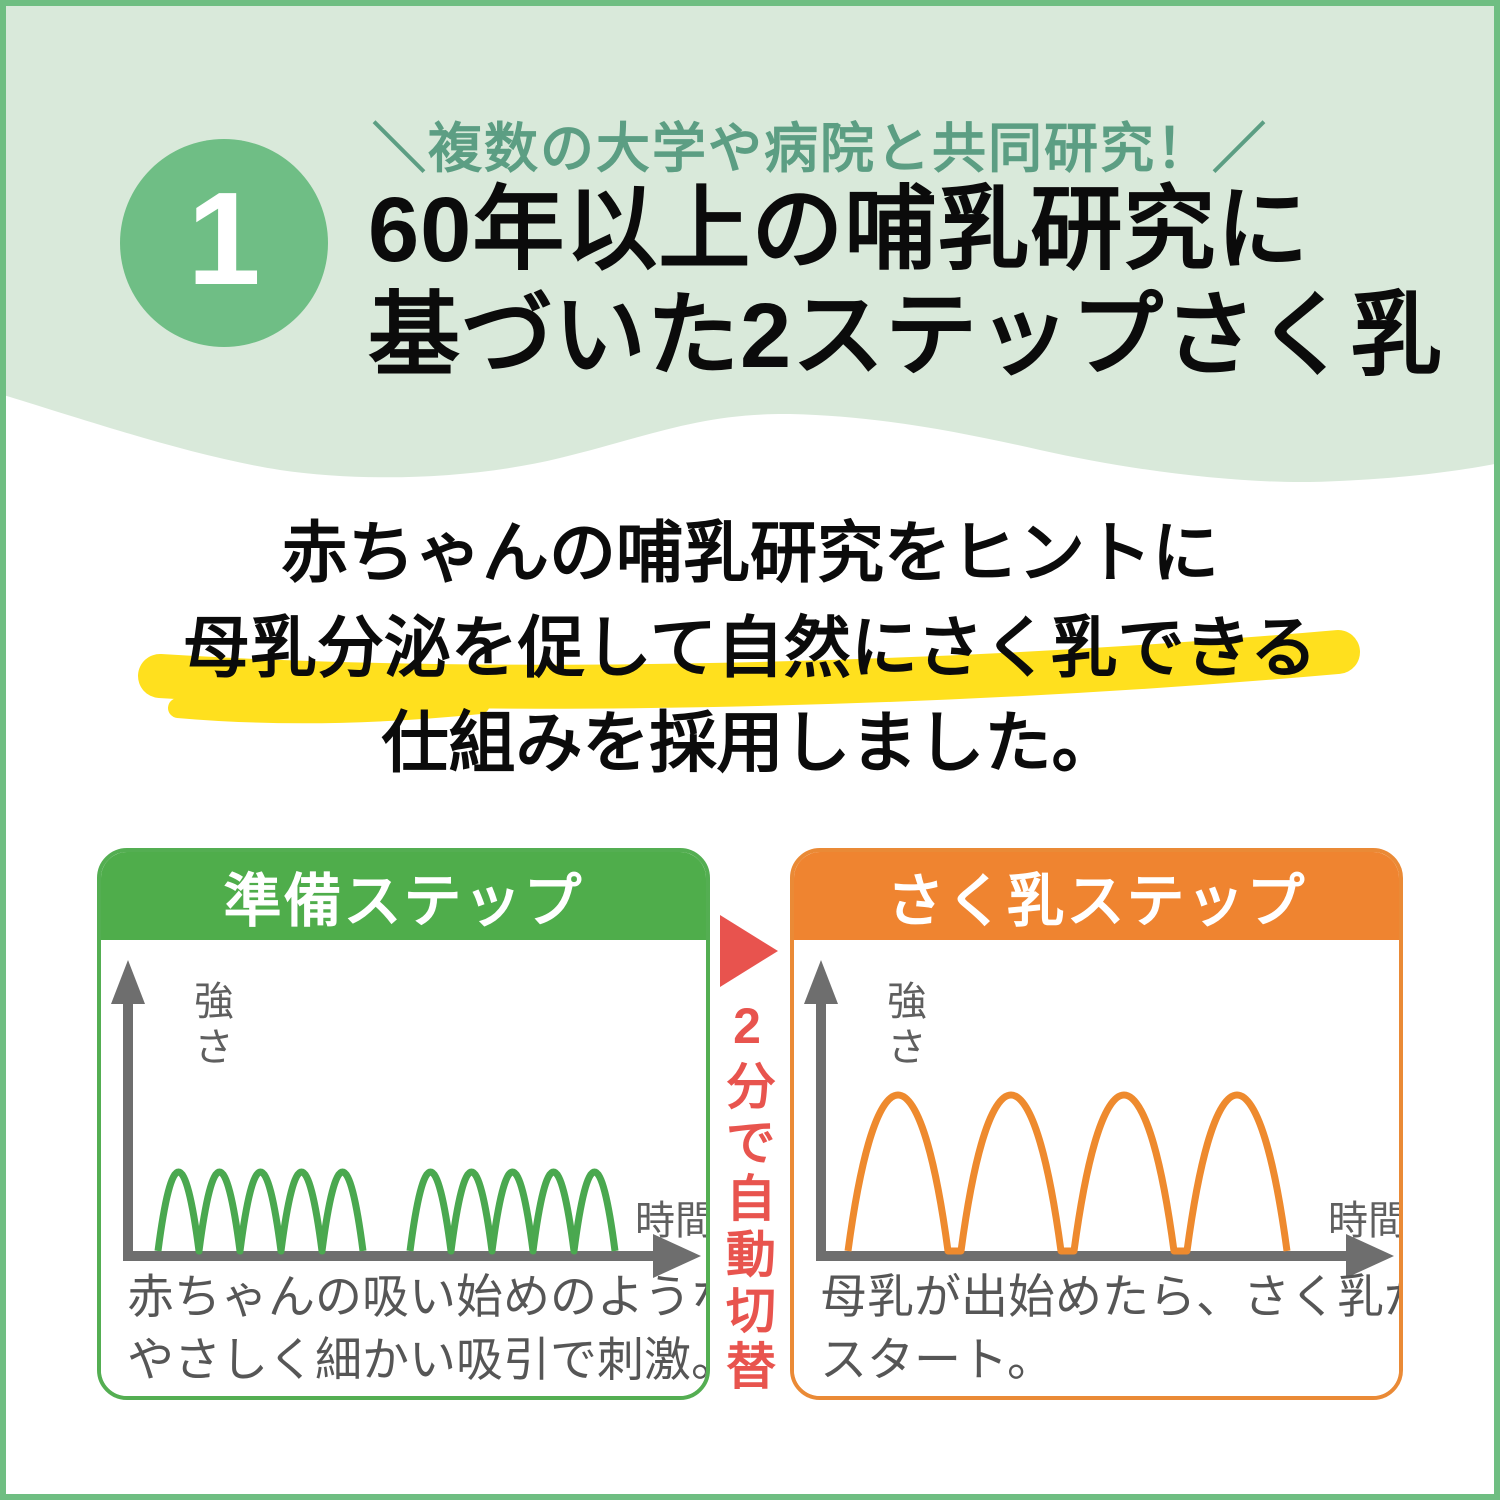 The height and width of the screenshot is (1500, 1500). I want to click on preparation-wave-chart, so click(406, 1119).